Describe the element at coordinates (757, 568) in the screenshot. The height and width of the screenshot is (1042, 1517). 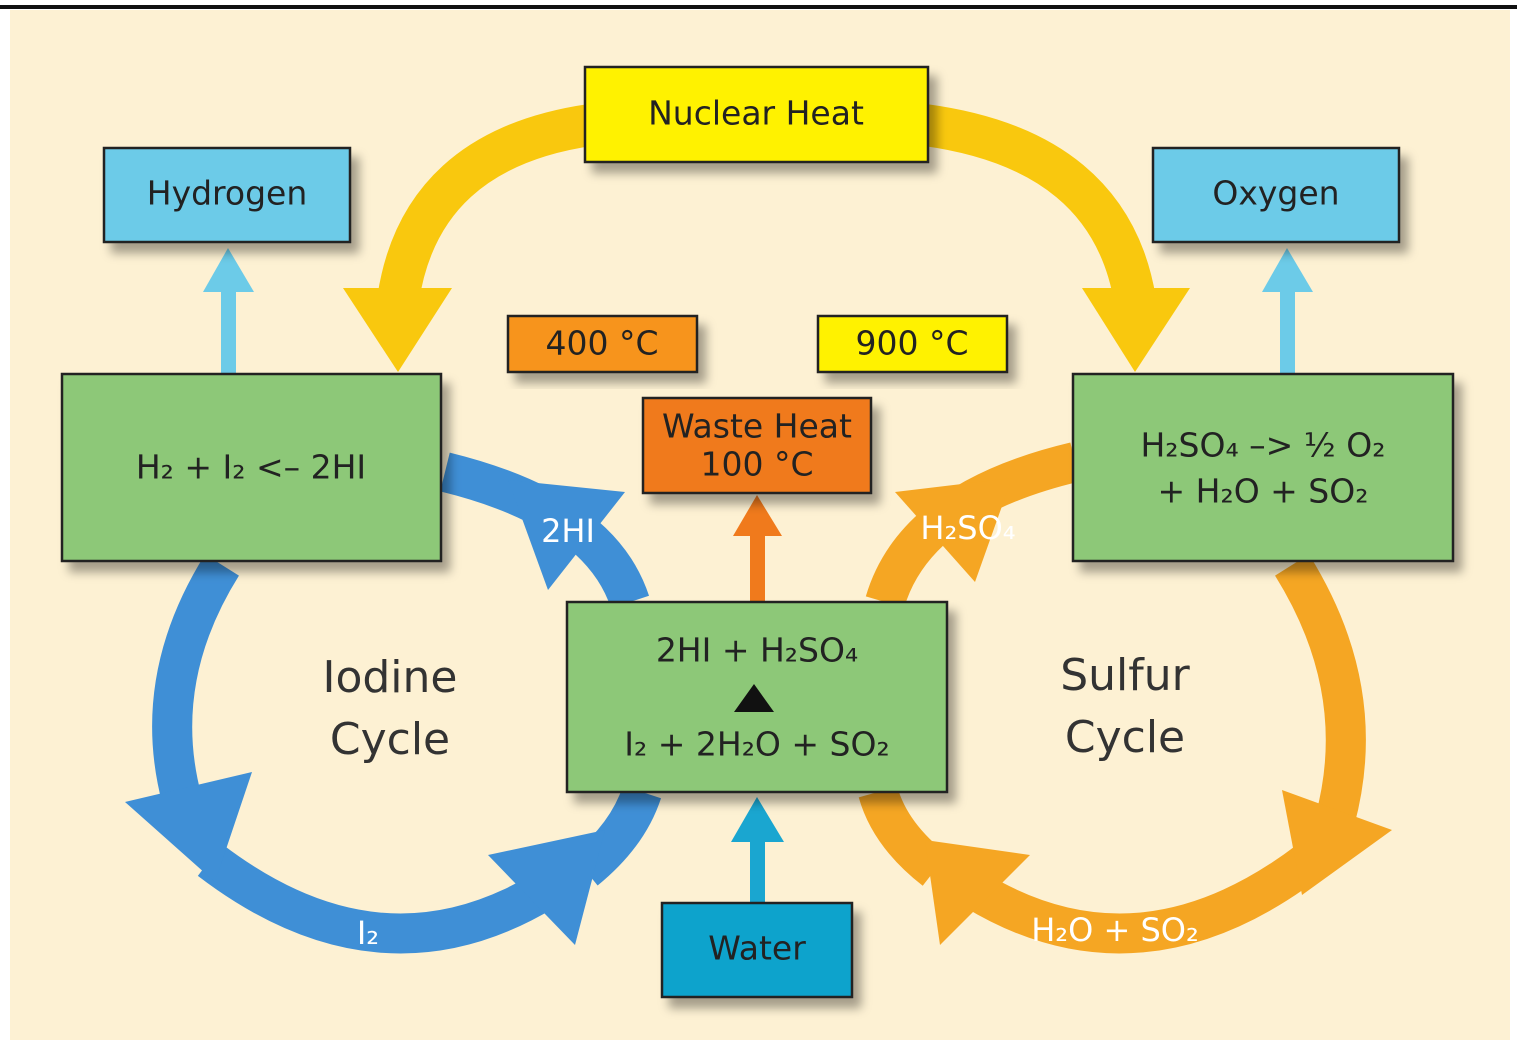
I see `waste-heat-arrow` at that location.